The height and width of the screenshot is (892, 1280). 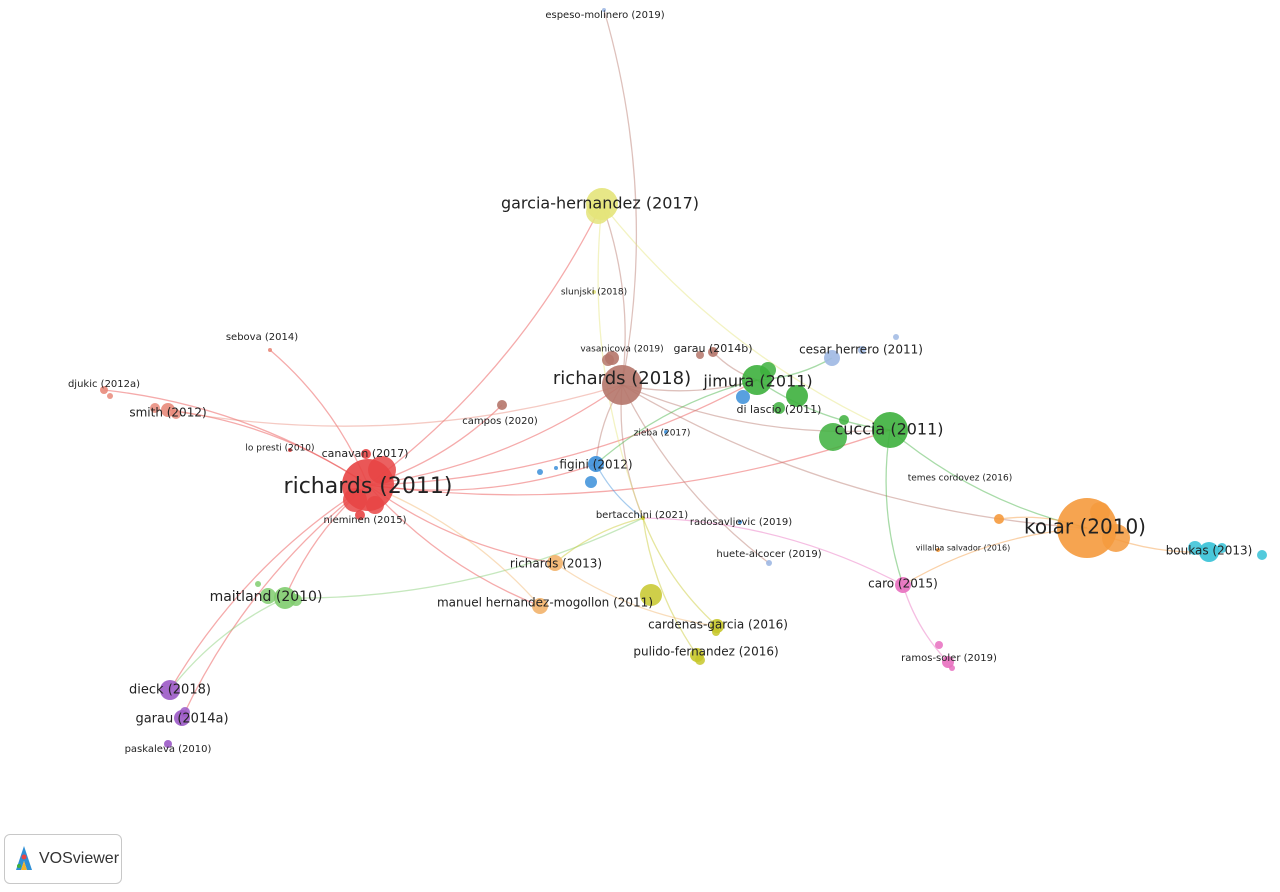 I want to click on network-node-djukic2012a, so click(x=104, y=390).